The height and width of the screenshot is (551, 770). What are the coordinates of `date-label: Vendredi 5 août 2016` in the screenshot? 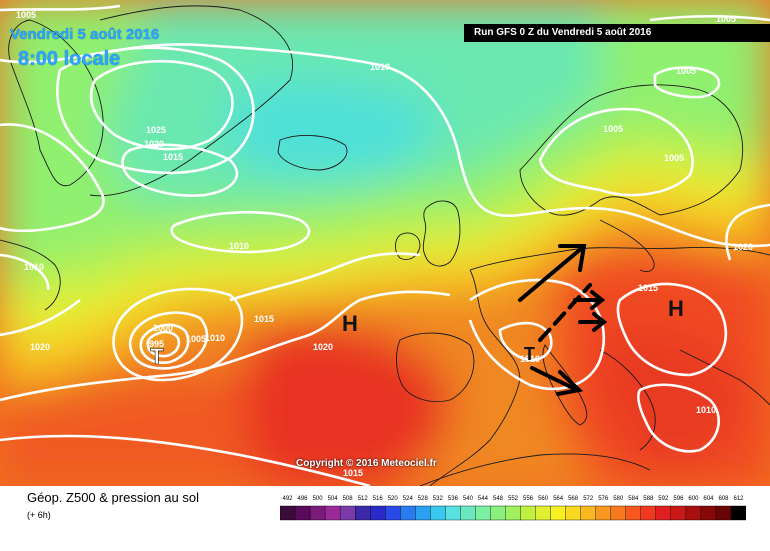 It's located at (85, 34).